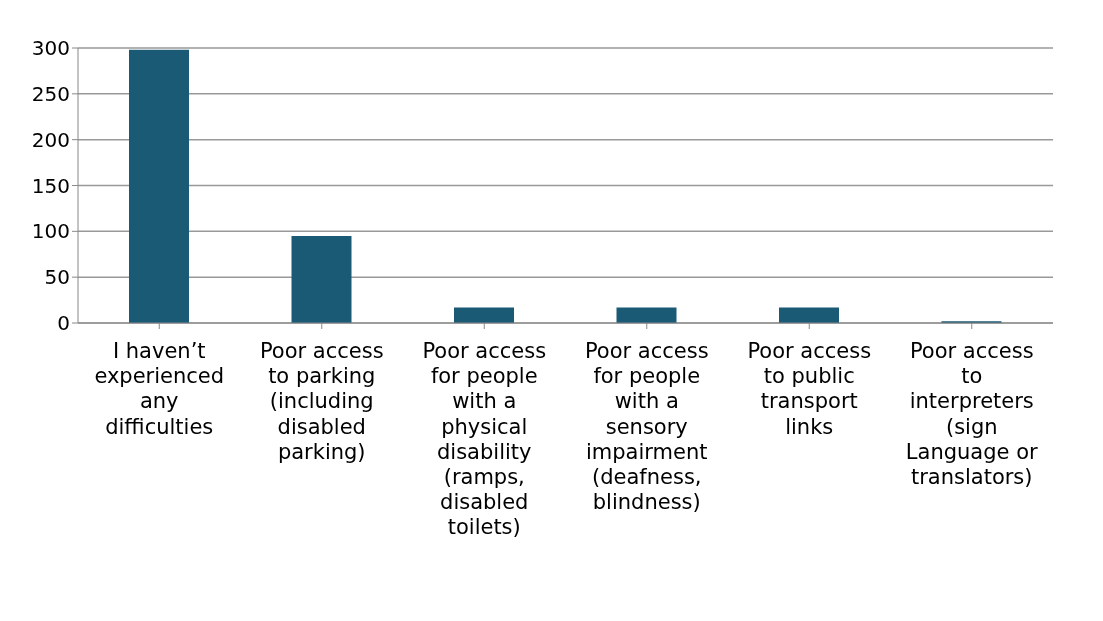  Describe the element at coordinates (972, 413) in the screenshot. I see `x-tick-label: Poor access to interpreters (sign Language or translators)` at that location.